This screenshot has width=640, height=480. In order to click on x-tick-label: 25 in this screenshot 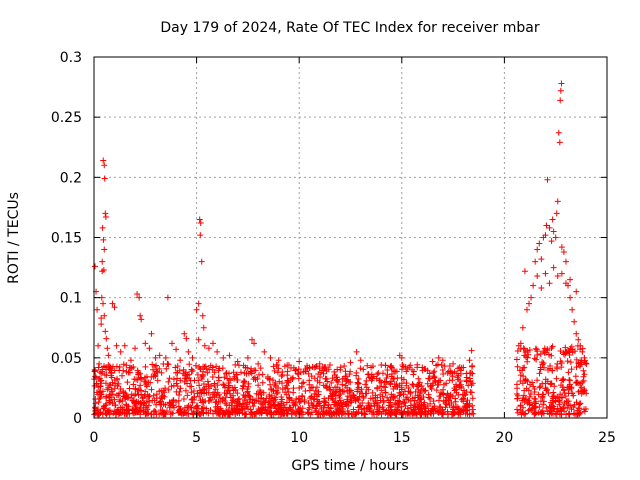, I will do `click(607, 438)`.